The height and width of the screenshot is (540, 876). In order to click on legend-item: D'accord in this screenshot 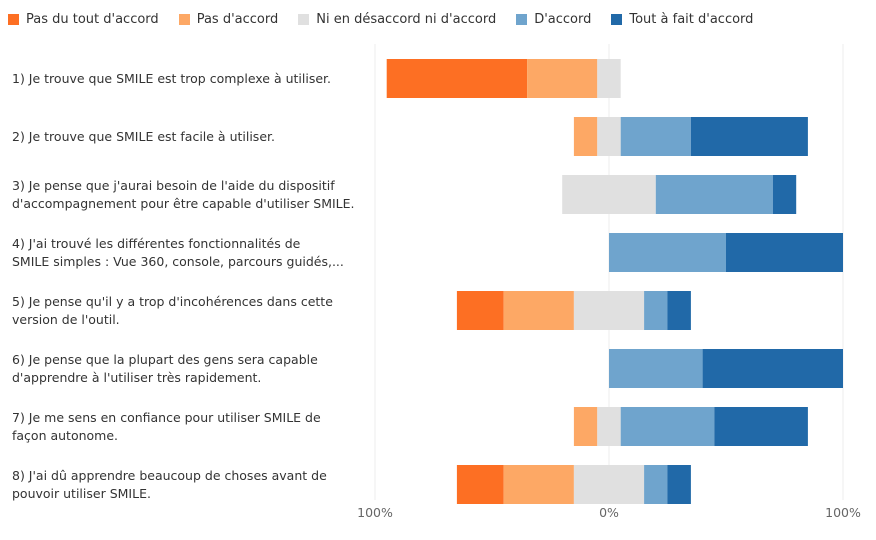, I will do `click(553, 19)`.